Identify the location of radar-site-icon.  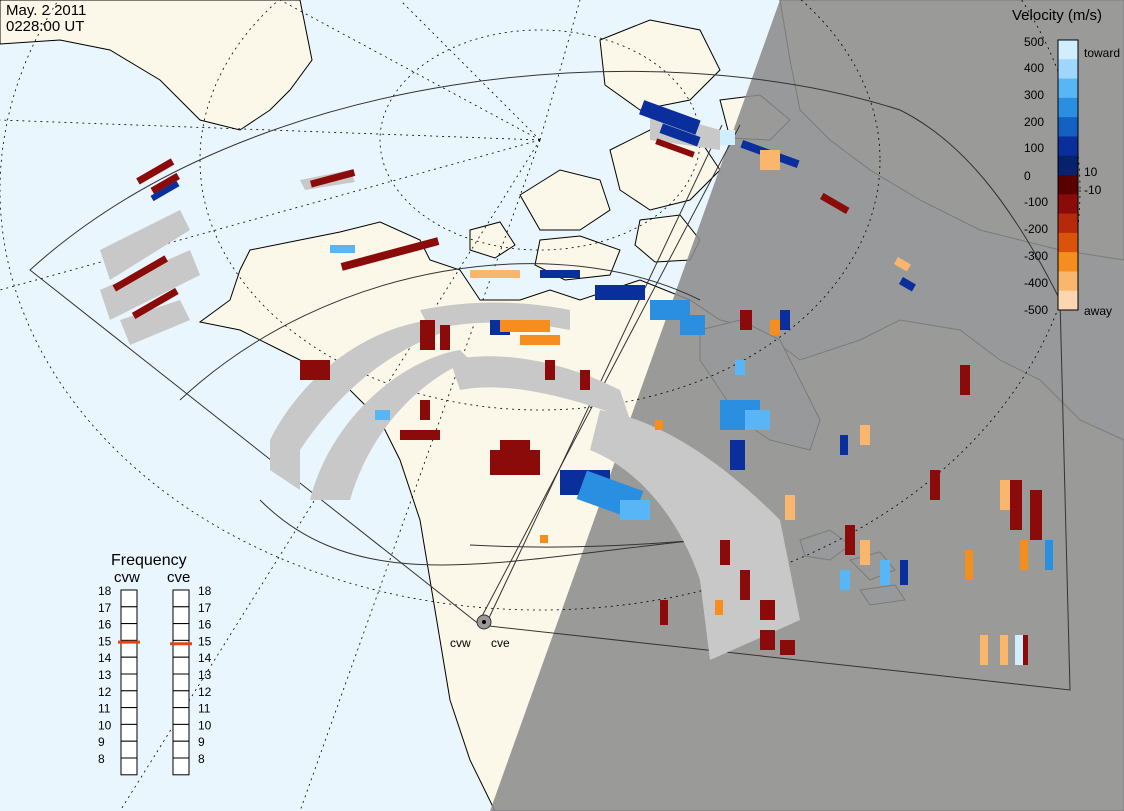
(484, 622).